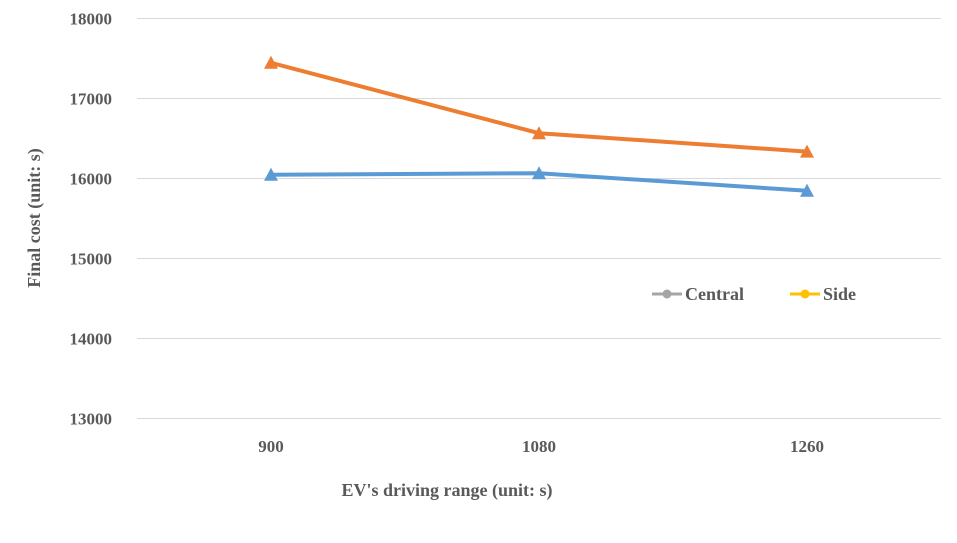  What do you see at coordinates (91, 259) in the screenshot?
I see `y-tick-label: 15000` at bounding box center [91, 259].